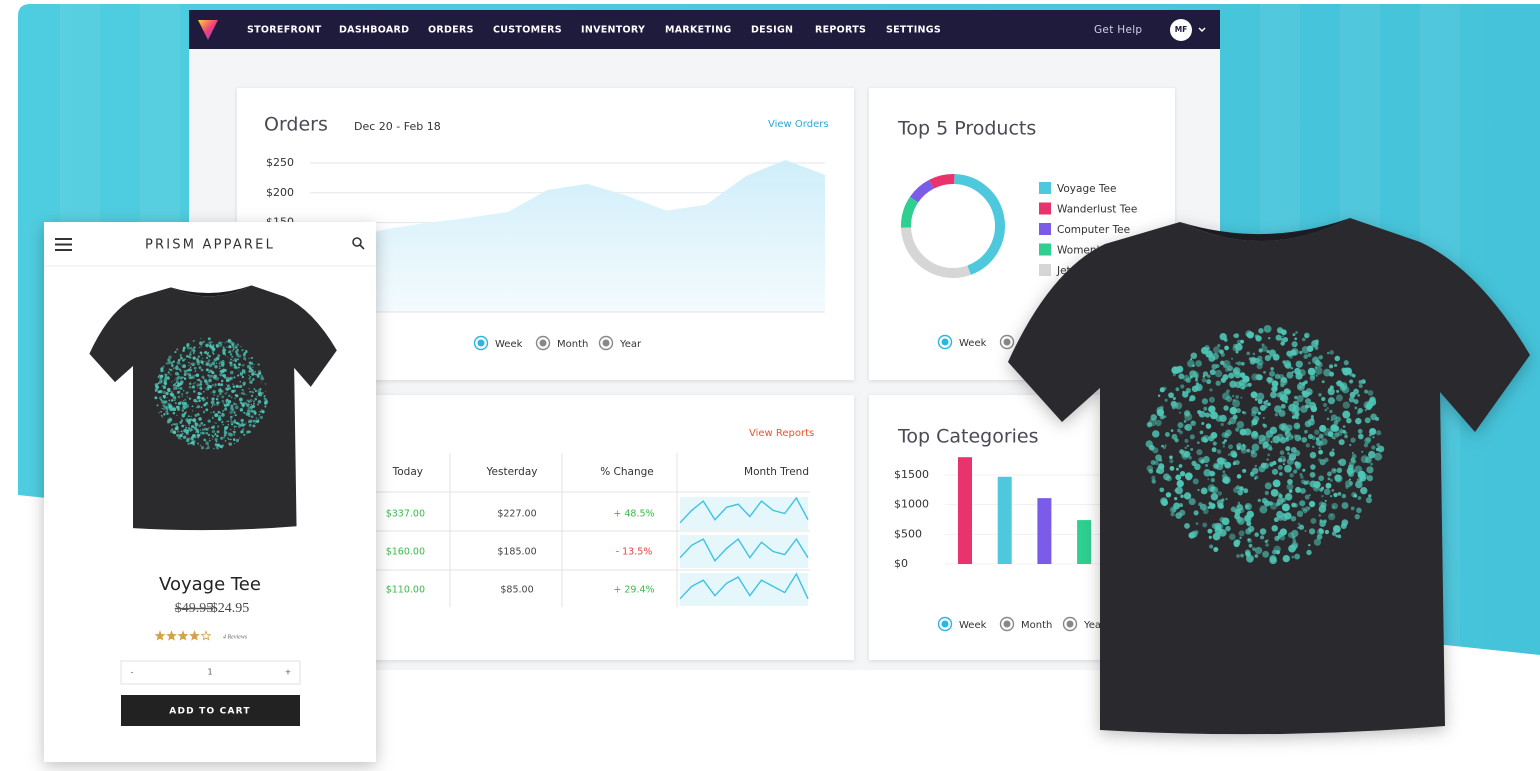 Image resolution: width=1540 pixels, height=771 pixels. What do you see at coordinates (798, 124) in the screenshot?
I see `view-orders-link: View Orders` at bounding box center [798, 124].